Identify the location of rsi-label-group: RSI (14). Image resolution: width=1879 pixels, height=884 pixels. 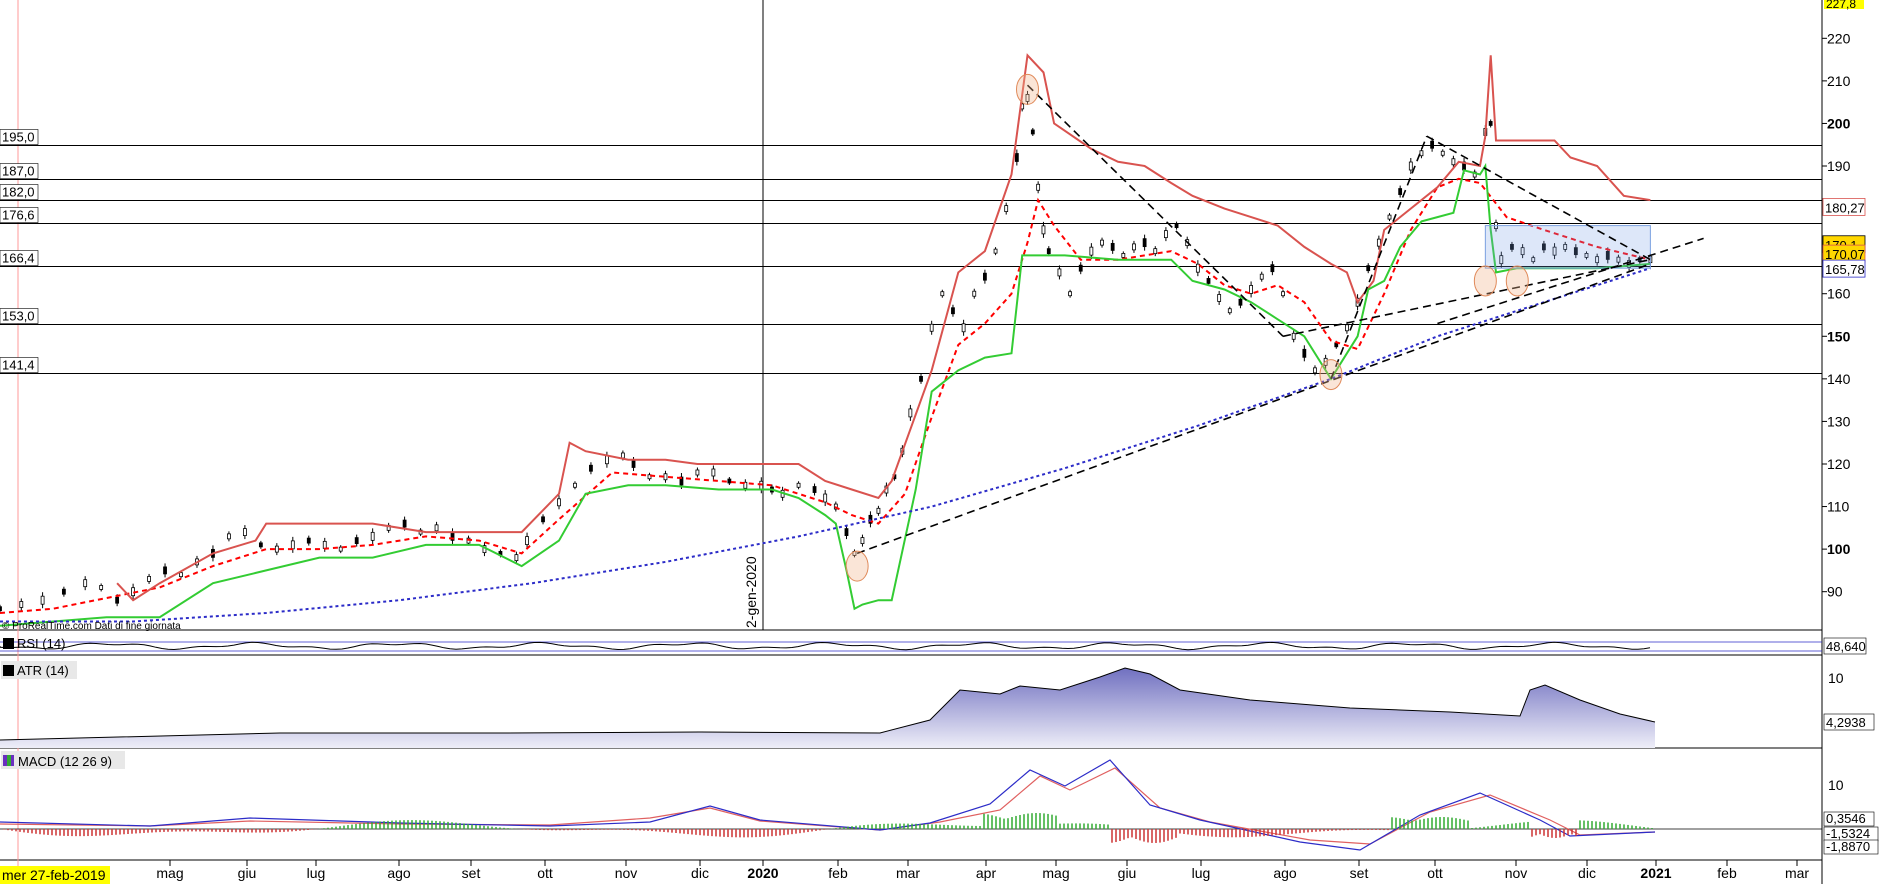
(34, 643).